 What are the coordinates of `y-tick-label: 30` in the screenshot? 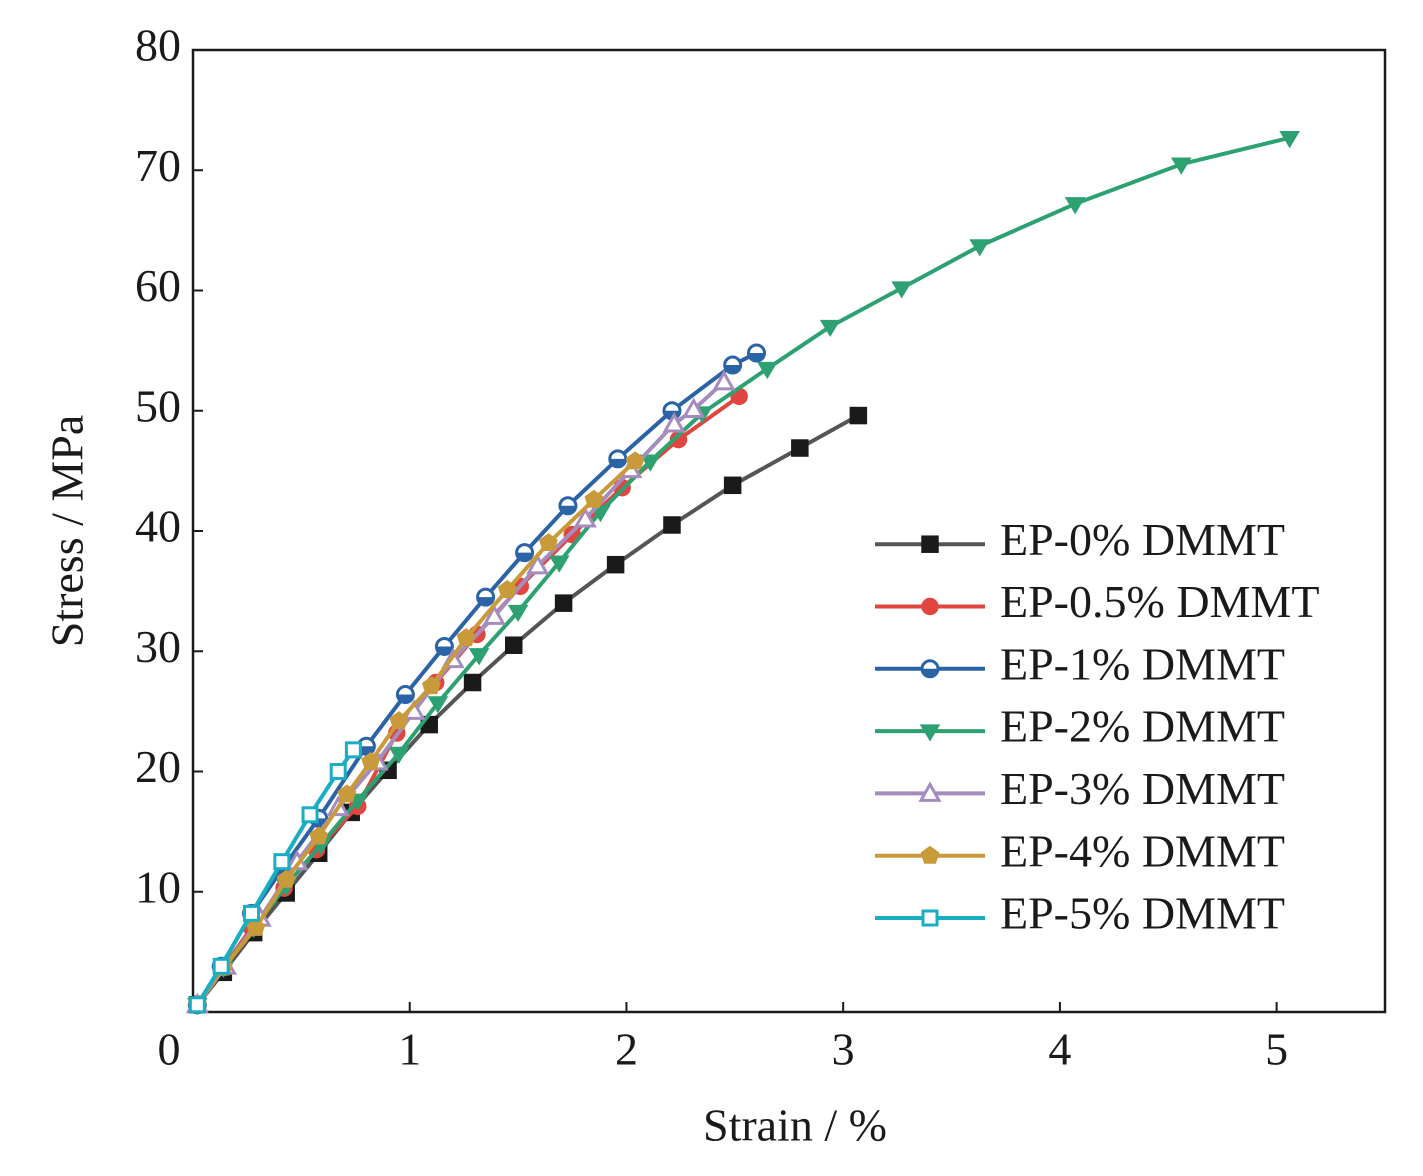 It's located at (158, 646).